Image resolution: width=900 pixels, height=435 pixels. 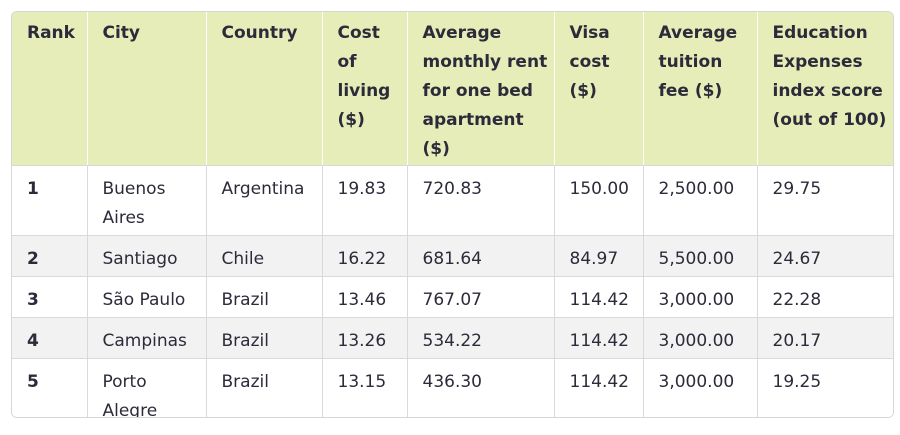 What do you see at coordinates (481, 200) in the screenshot?
I see `cell-rent: 720.83` at bounding box center [481, 200].